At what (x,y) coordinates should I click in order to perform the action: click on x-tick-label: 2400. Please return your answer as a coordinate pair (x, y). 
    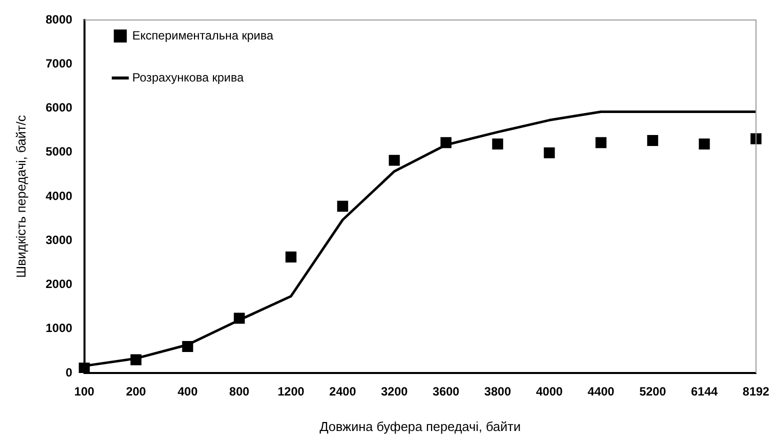
    Looking at the image, I should click on (342, 391).